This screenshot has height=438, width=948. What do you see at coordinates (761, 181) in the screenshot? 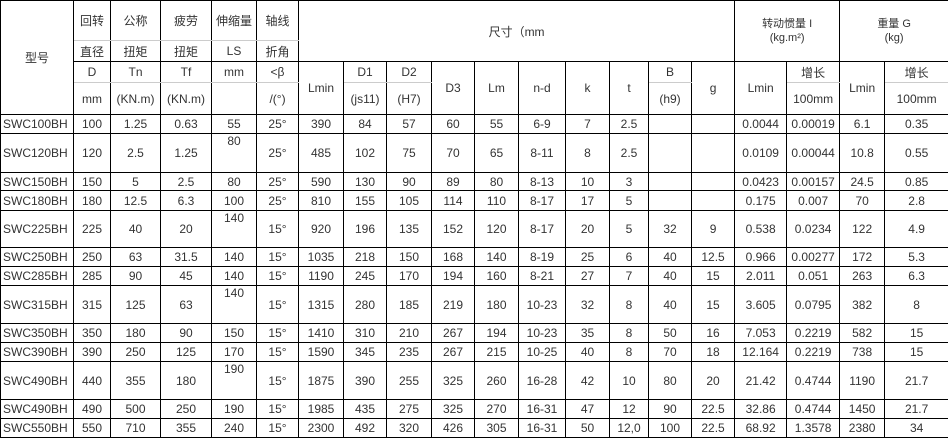
I see `cell-inertia-lmin: 0.0423` at bounding box center [761, 181].